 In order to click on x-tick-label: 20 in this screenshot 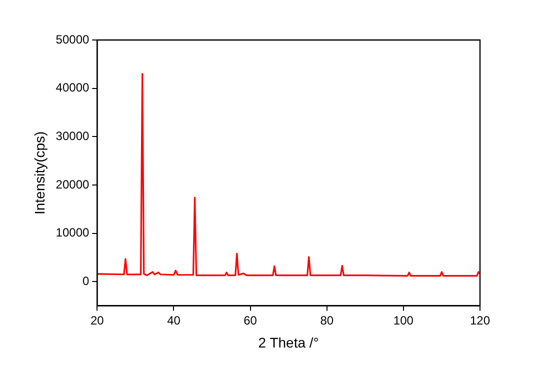, I will do `click(97, 320)`.